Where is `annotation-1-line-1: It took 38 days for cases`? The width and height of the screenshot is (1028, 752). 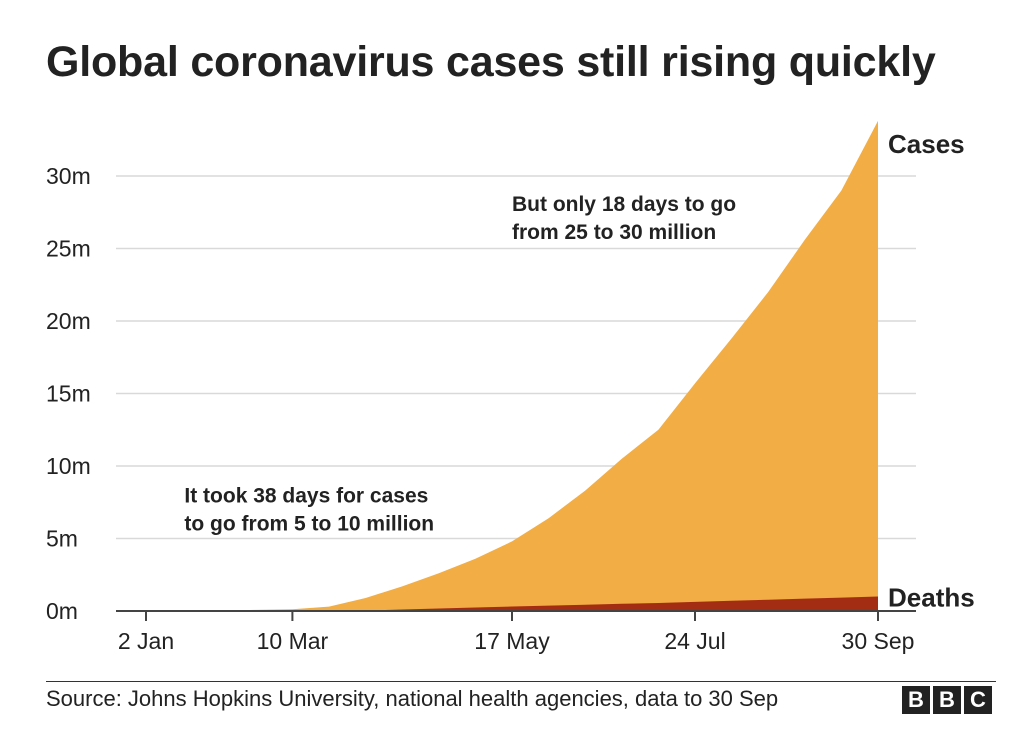
annotation-1-line-1: It took 38 days for cases is located at coordinates (306, 495).